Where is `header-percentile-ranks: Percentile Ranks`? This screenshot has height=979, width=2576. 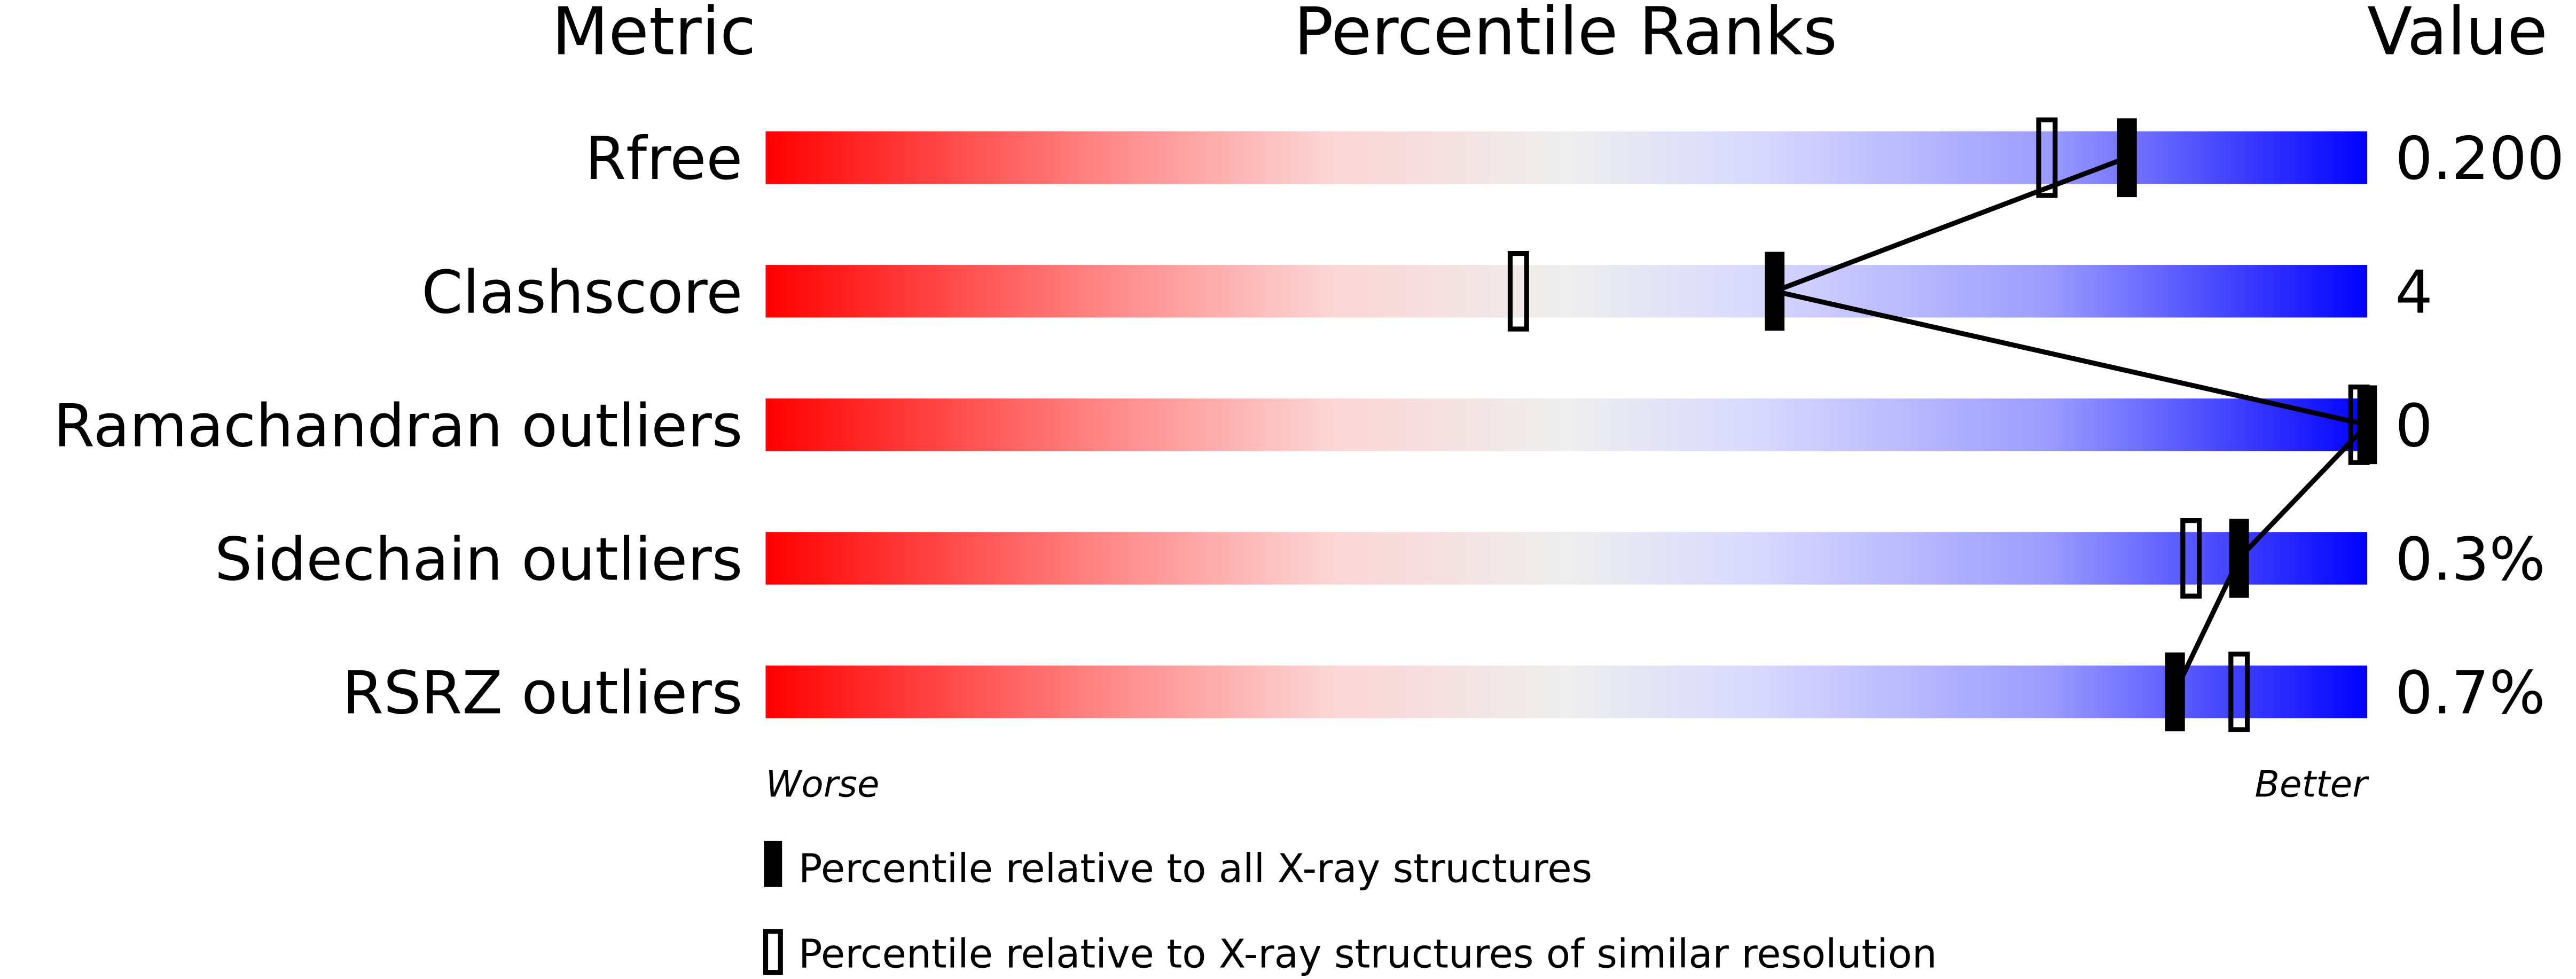
header-percentile-ranks: Percentile Ranks is located at coordinates (1565, 35).